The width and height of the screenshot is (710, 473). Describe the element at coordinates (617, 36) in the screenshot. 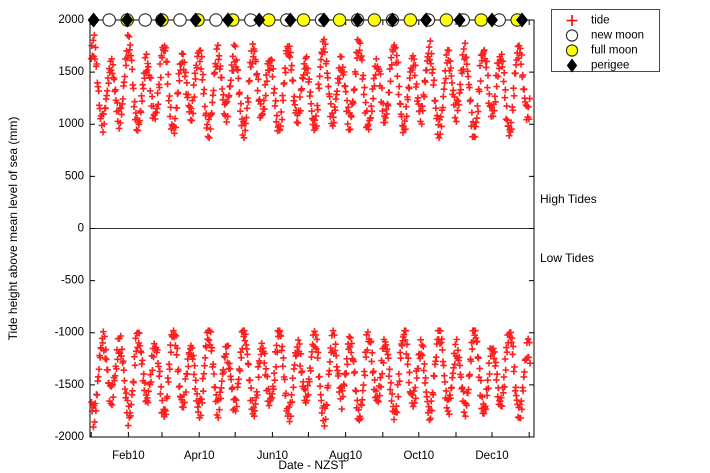

I see `legend-item-new-moon: new moon` at that location.